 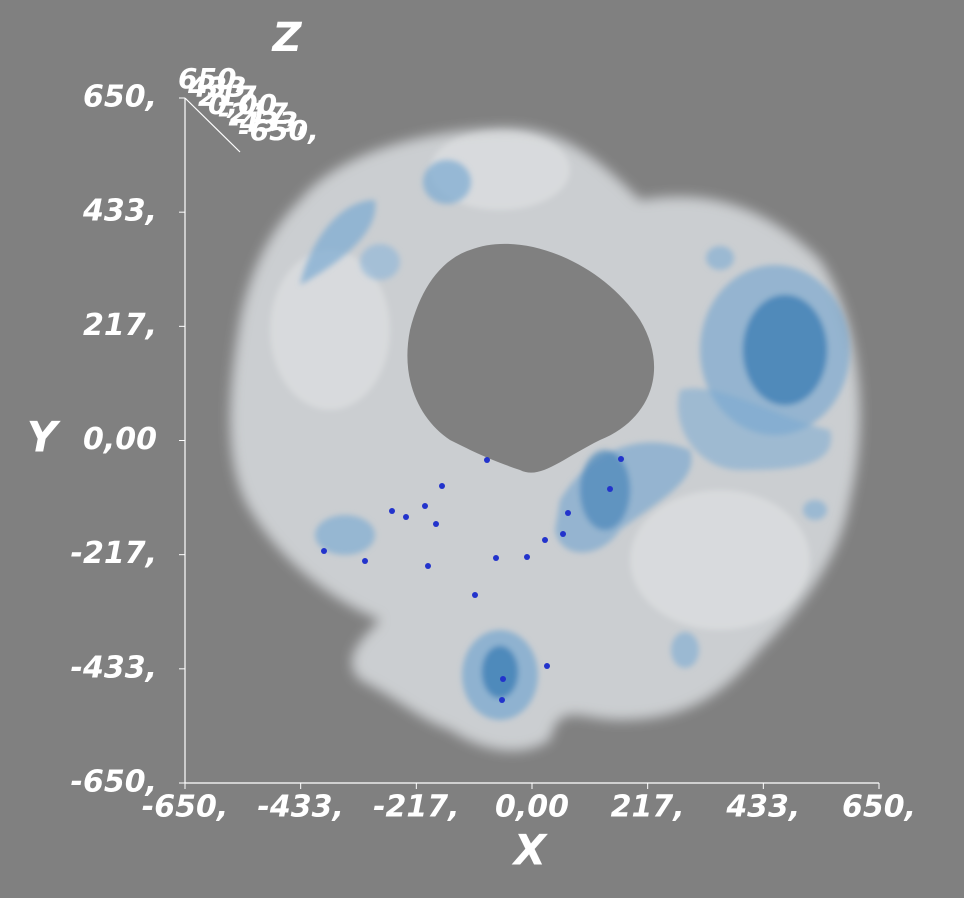 What do you see at coordinates (212, 125) in the screenshot?
I see `z-axis-line` at bounding box center [212, 125].